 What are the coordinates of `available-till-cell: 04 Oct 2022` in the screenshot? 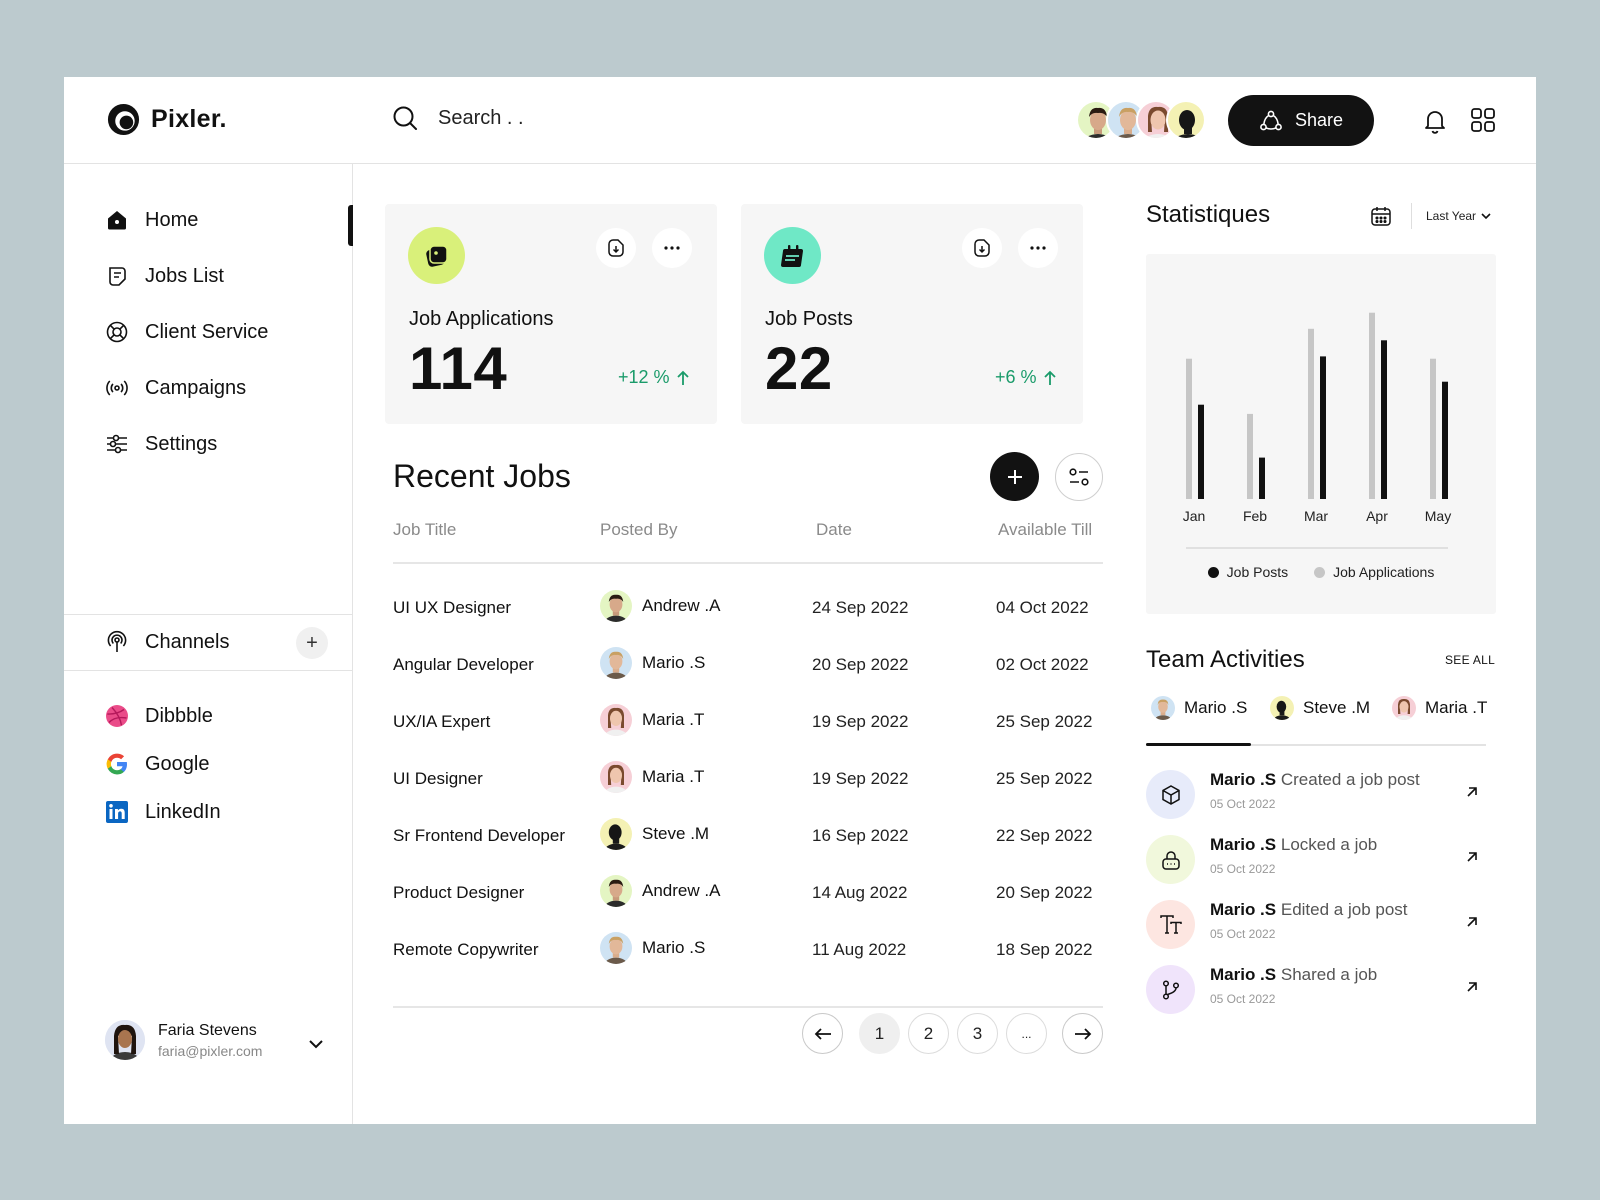 It's located at (1042, 607).